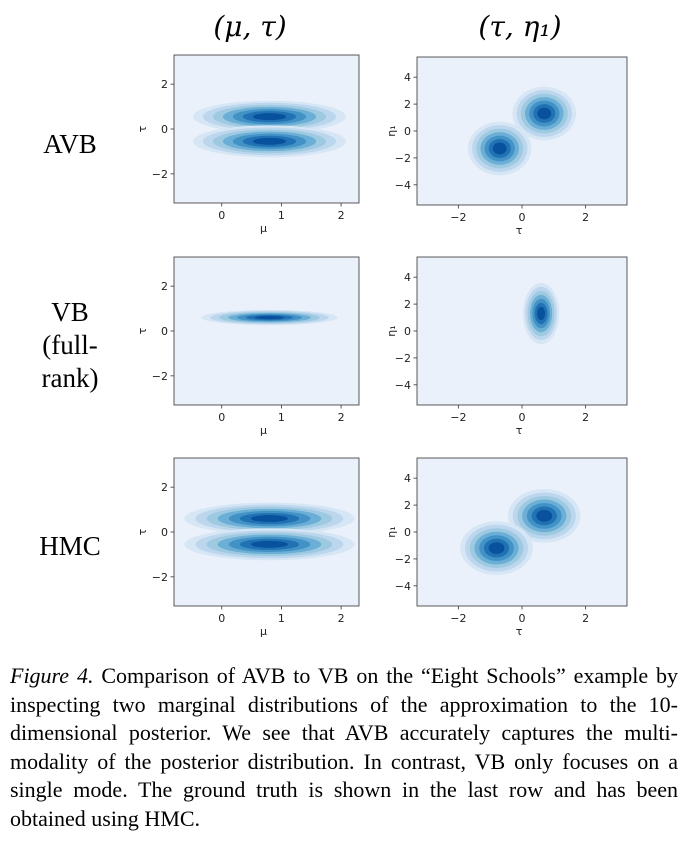 This screenshot has width=688, height=848. What do you see at coordinates (250, 26) in the screenshot?
I see `column-title-mu-tau: (μ, τ)` at bounding box center [250, 26].